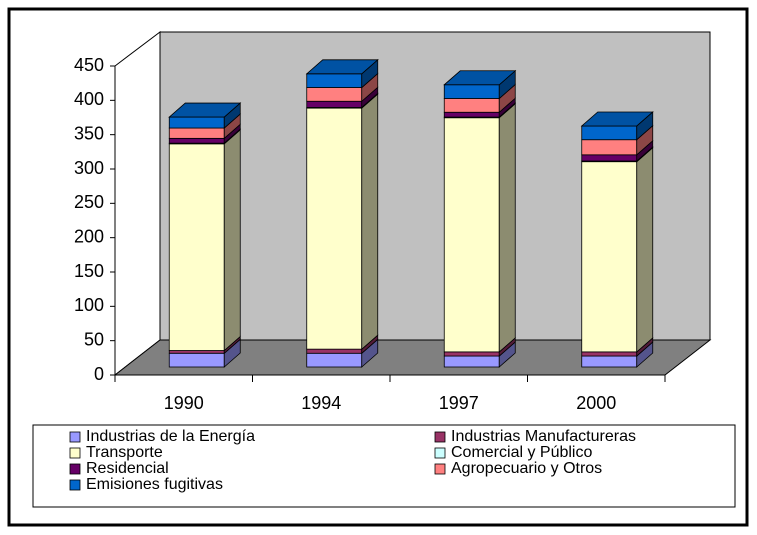  What do you see at coordinates (459, 403) in the screenshot?
I see `x-tick-label: 1997` at bounding box center [459, 403].